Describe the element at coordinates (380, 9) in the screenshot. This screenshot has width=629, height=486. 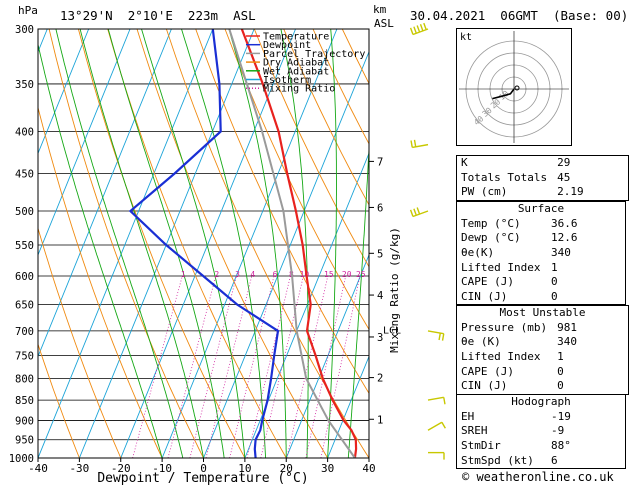
I see `height-unit-label: km` at that location.